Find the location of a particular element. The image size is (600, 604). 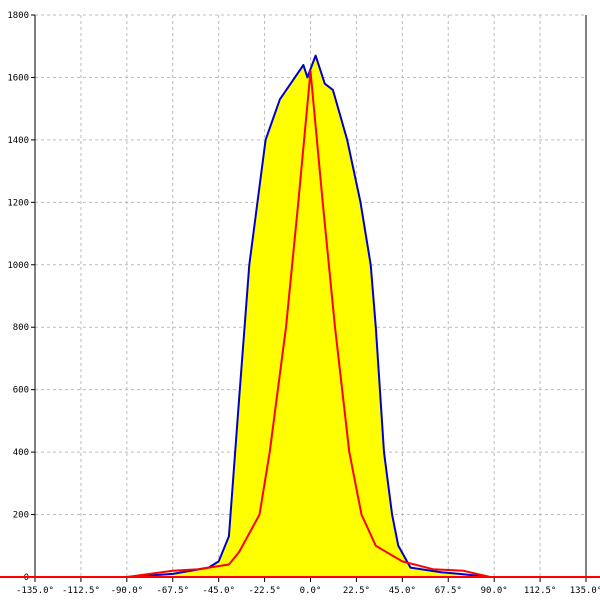

y-tick-label: 1200 is located at coordinates (18, 203).